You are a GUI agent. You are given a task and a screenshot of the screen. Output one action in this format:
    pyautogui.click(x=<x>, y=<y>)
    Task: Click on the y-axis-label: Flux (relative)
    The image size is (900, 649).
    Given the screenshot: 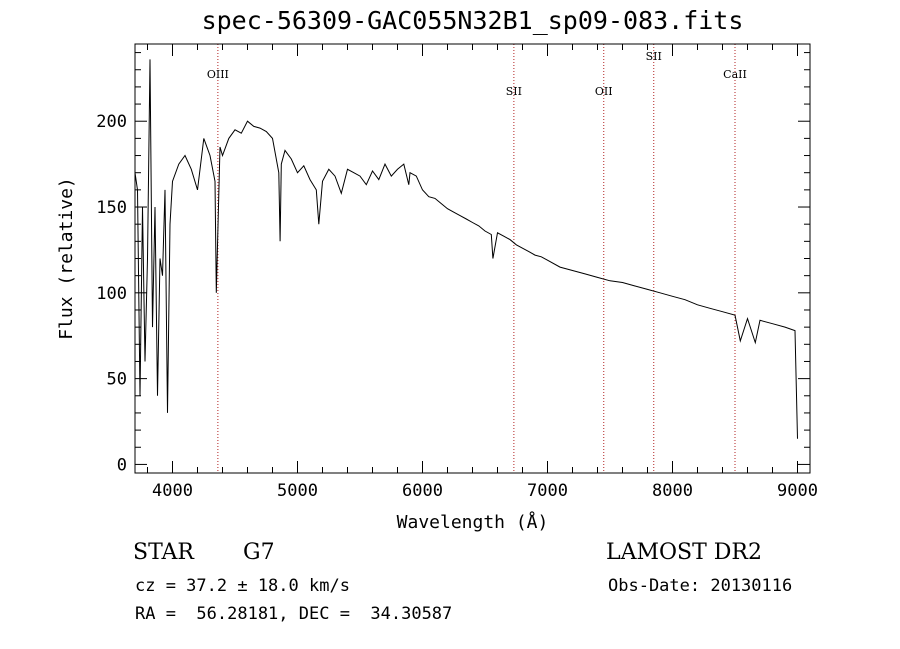 What is the action you would take?
    pyautogui.click(x=66, y=258)
    